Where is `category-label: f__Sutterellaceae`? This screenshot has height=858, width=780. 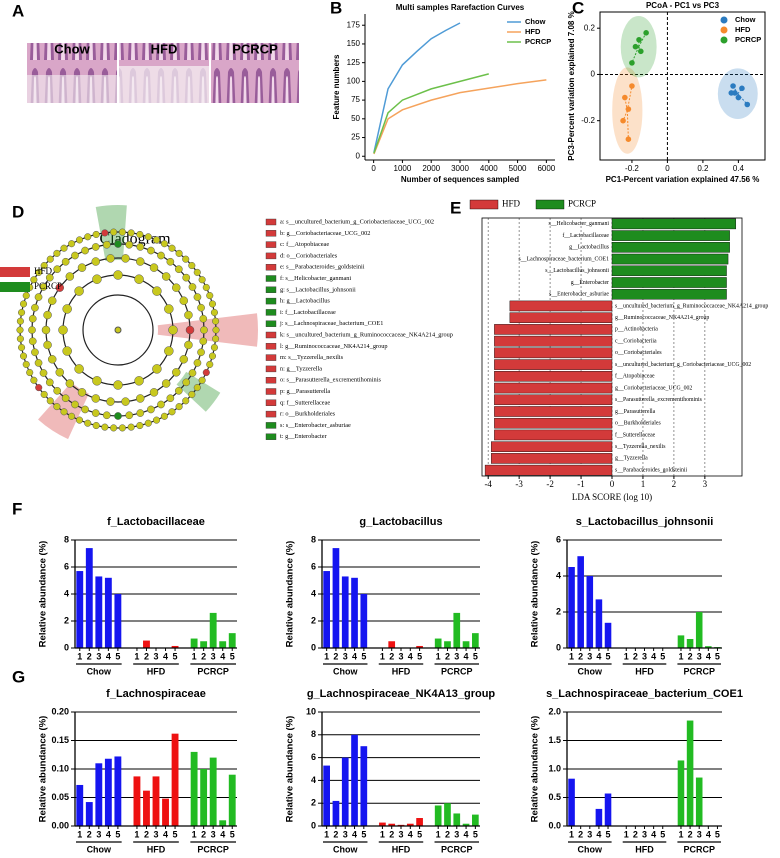
category-label: f__Sutterellaceae is located at coordinates (635, 434).